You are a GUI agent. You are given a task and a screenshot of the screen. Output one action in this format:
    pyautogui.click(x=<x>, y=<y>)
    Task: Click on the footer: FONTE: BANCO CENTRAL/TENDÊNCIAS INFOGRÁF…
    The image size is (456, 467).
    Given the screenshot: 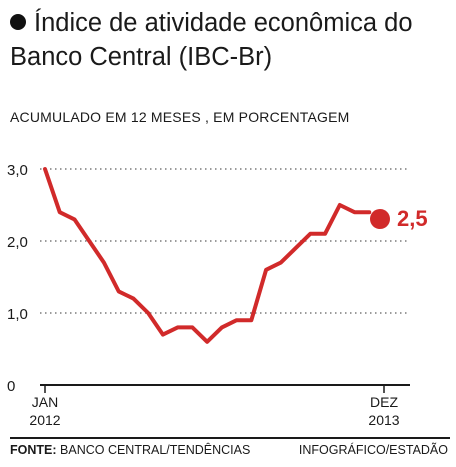 What is the action you would take?
    pyautogui.click(x=228, y=452)
    